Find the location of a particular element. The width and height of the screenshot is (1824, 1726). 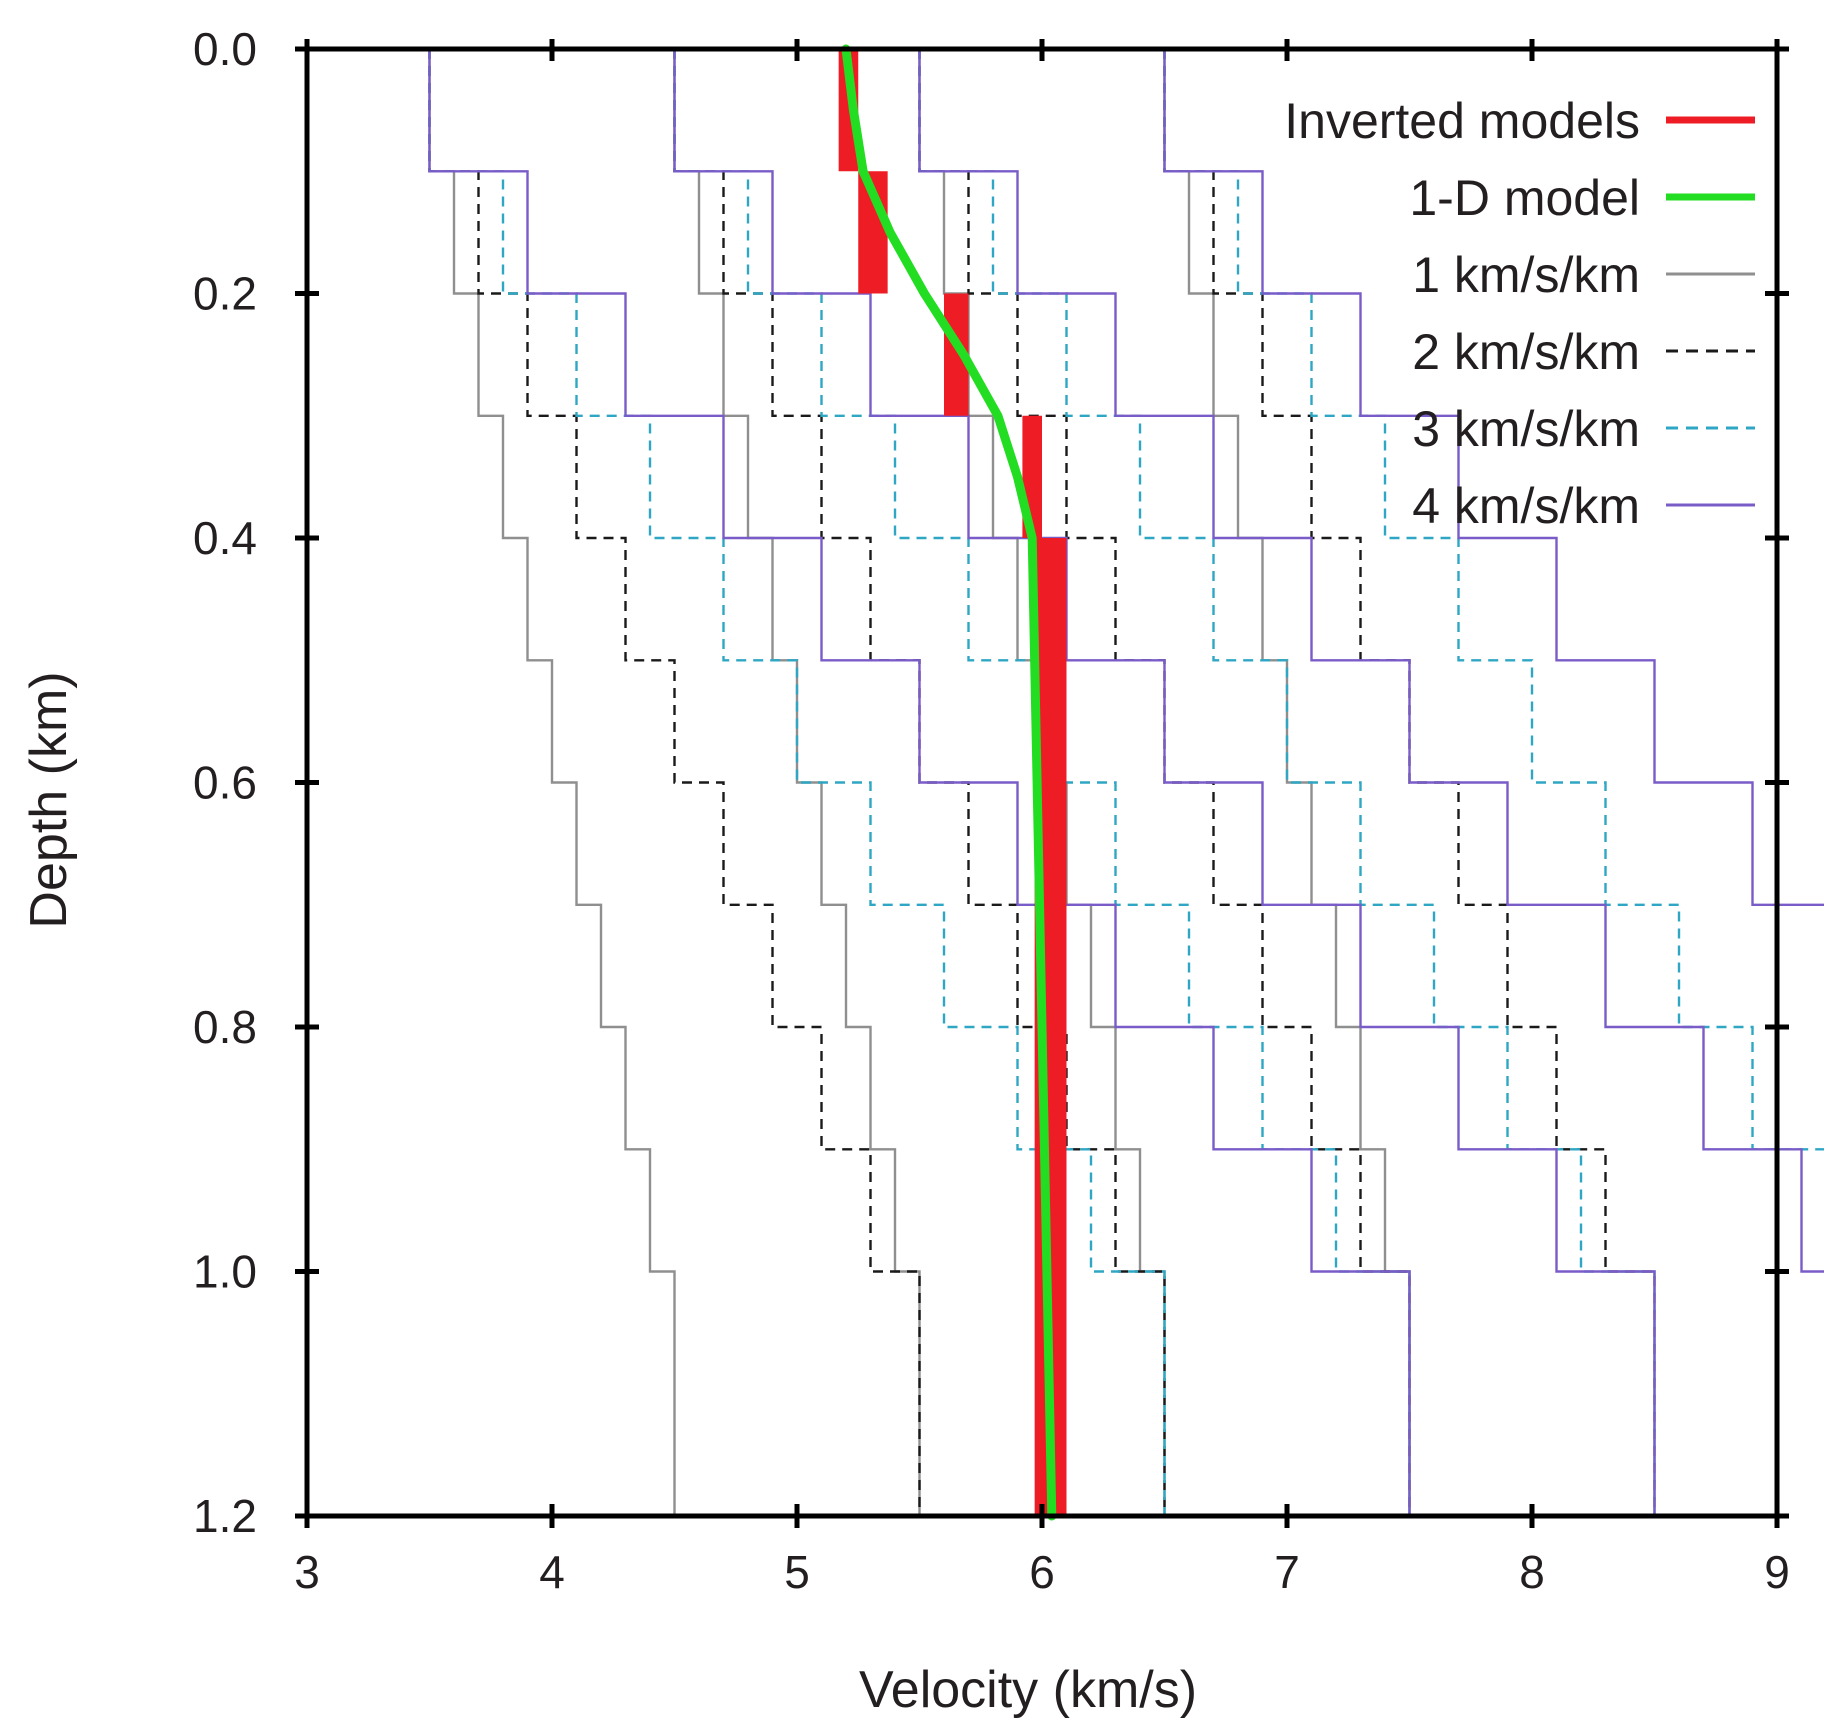

y-tick-label: 1.2 is located at coordinates (225, 1516).